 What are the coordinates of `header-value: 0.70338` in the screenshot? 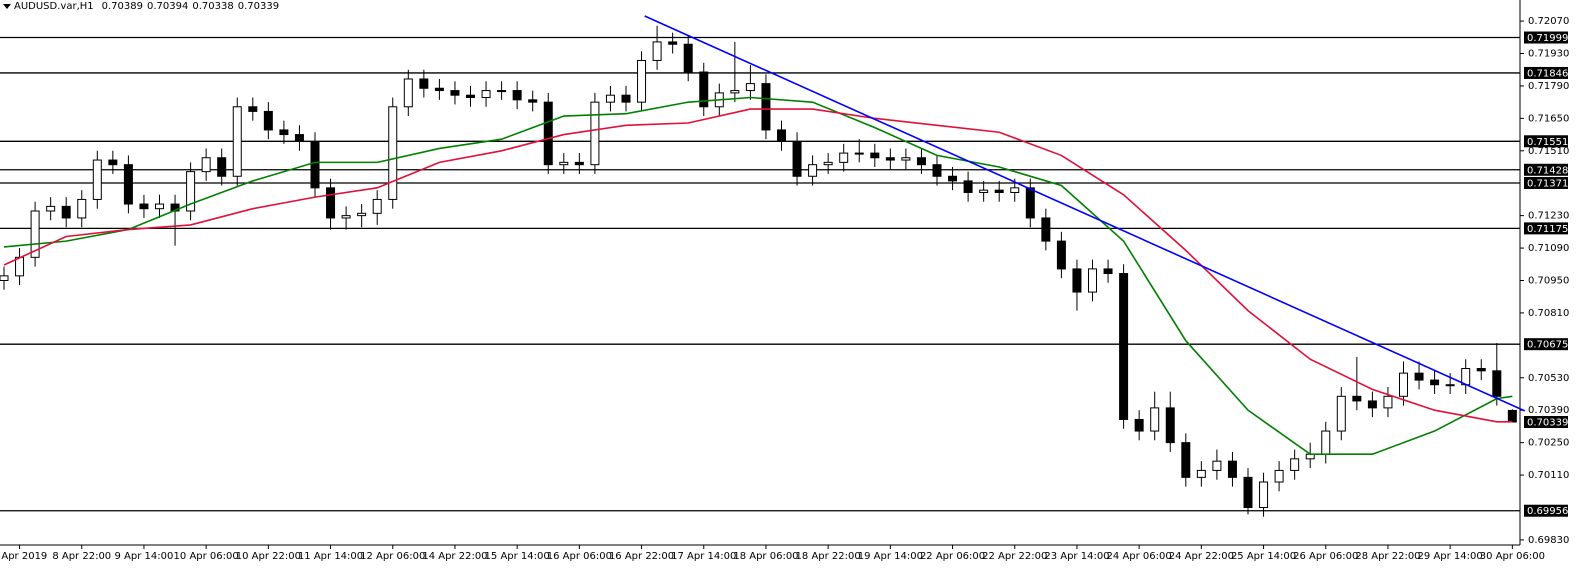 It's located at (212, 6).